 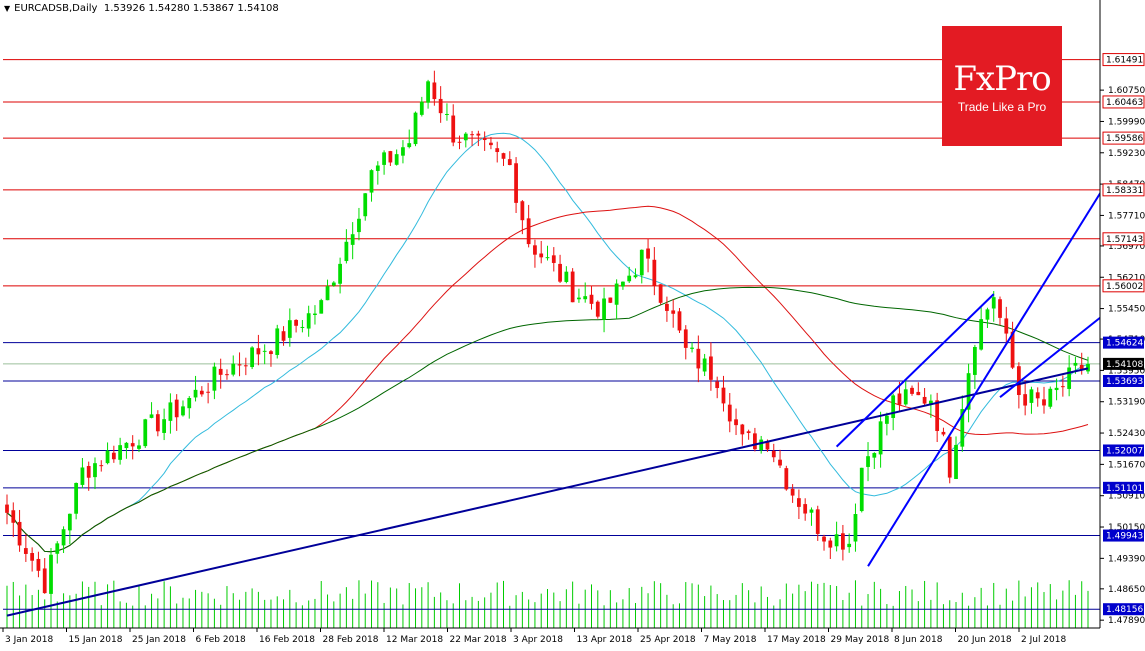 I want to click on x-tick-label: 2 Jul 2018, so click(x=1043, y=640).